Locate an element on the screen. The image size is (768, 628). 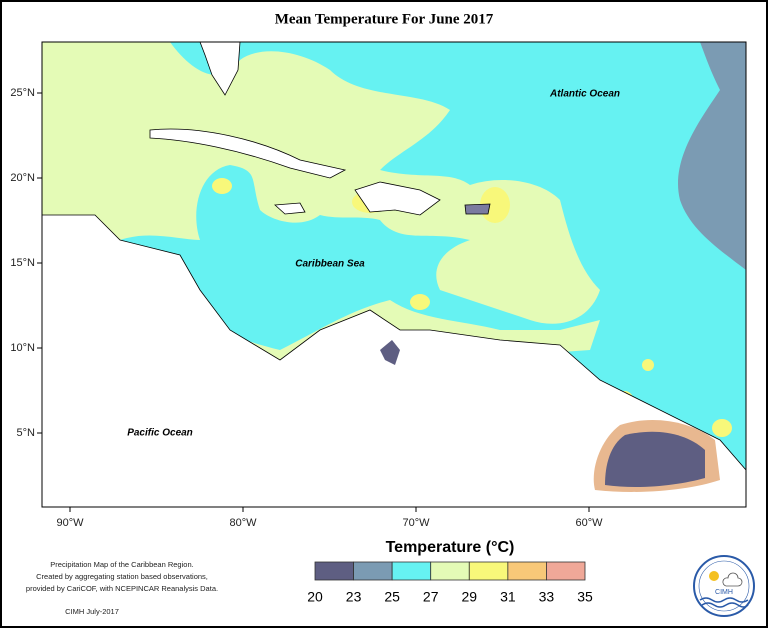
lake-zone is located at coordinates (390, 352).